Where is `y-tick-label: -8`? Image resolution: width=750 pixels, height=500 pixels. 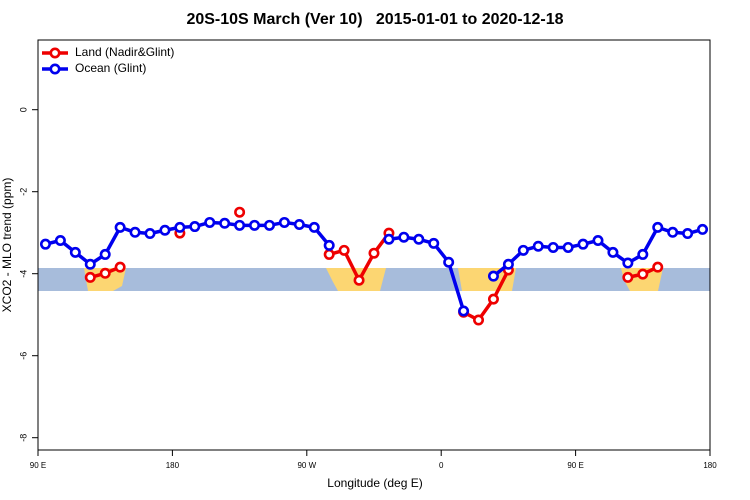 y-tick-label: -8 is located at coordinates (23, 438).